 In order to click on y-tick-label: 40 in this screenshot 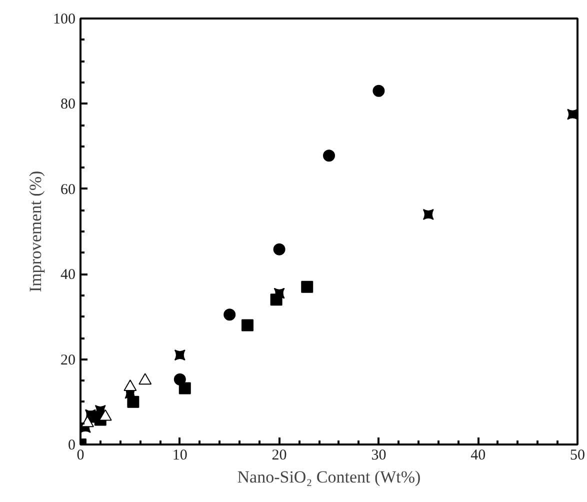, I will do `click(68, 275)`.